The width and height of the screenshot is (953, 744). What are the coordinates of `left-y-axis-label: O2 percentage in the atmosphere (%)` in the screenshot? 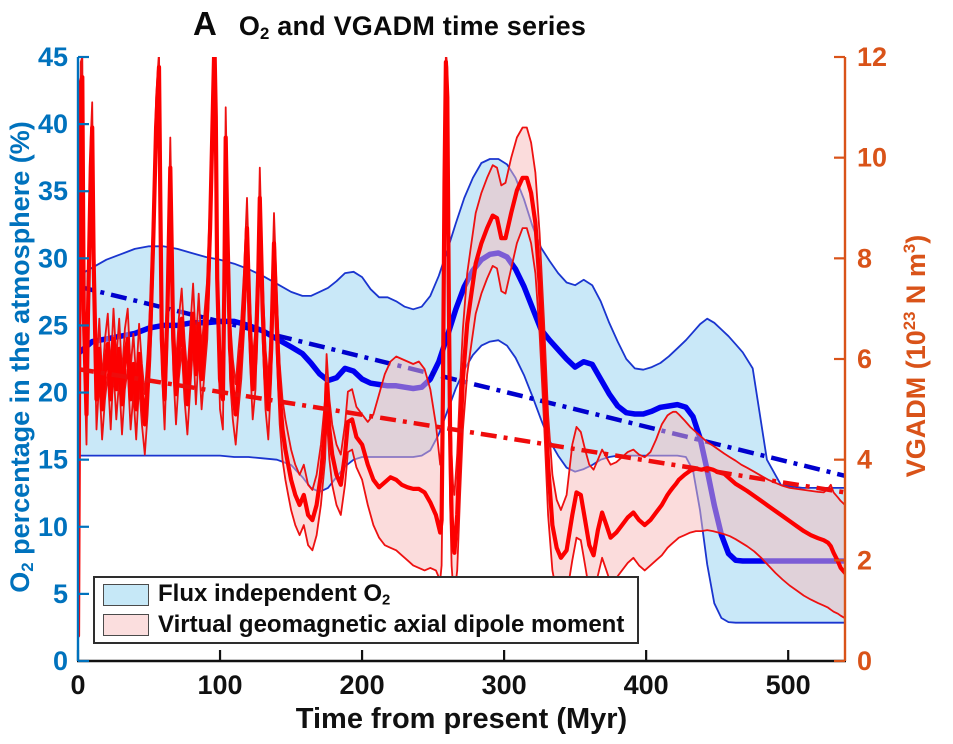 It's located at (21, 357).